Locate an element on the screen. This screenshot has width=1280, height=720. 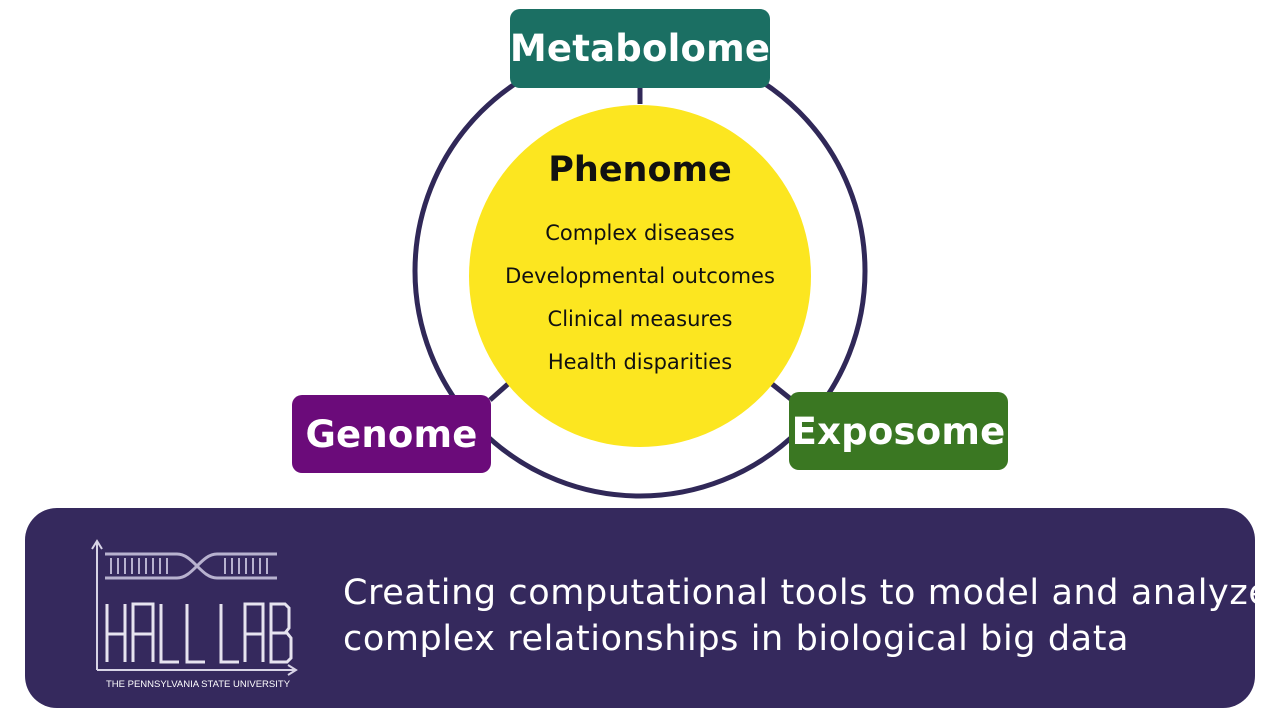
phenome-item: Health disparities is located at coordinates (640, 362).